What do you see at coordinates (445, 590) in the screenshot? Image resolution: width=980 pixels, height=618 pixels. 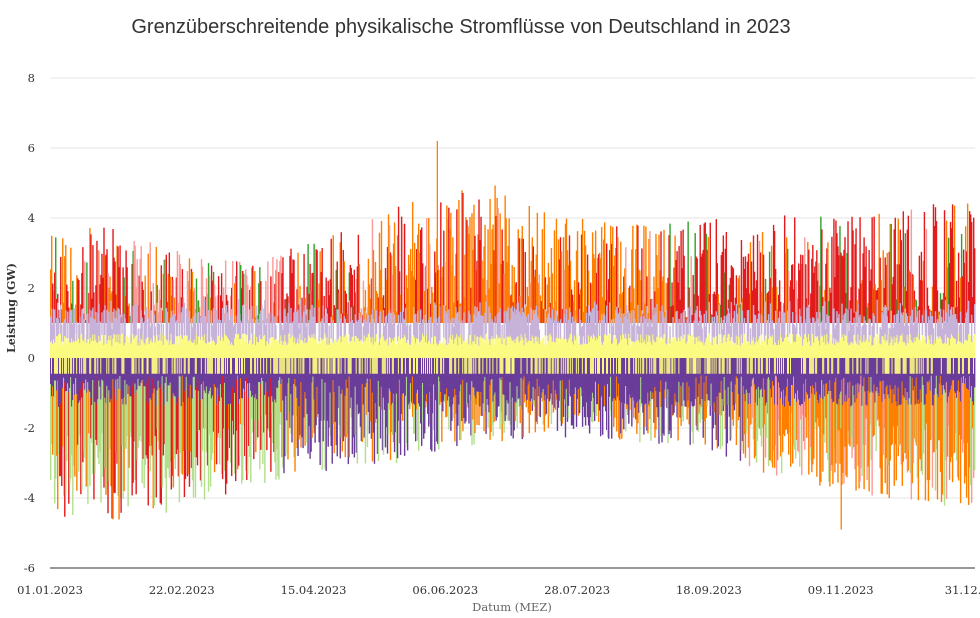 I see `x-tick-label: 06.06.2023` at bounding box center [445, 590].